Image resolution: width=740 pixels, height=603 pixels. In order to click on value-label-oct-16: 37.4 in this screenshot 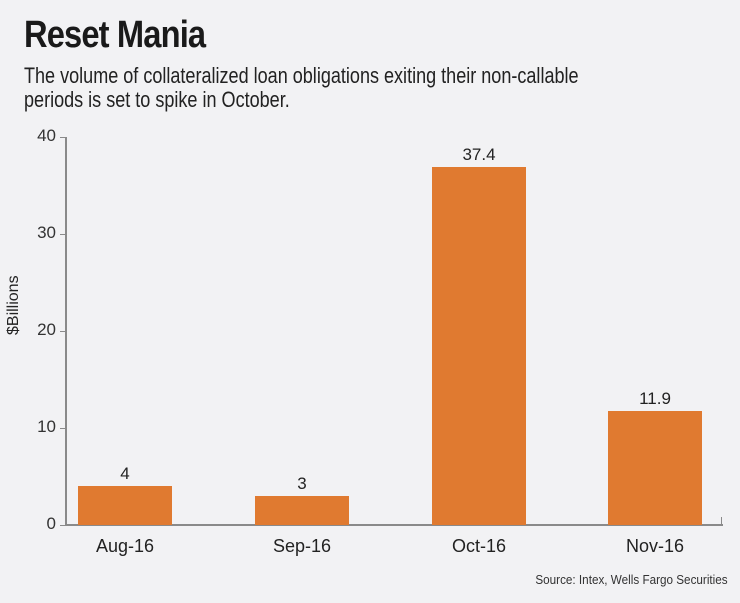, I will do `click(479, 154)`.